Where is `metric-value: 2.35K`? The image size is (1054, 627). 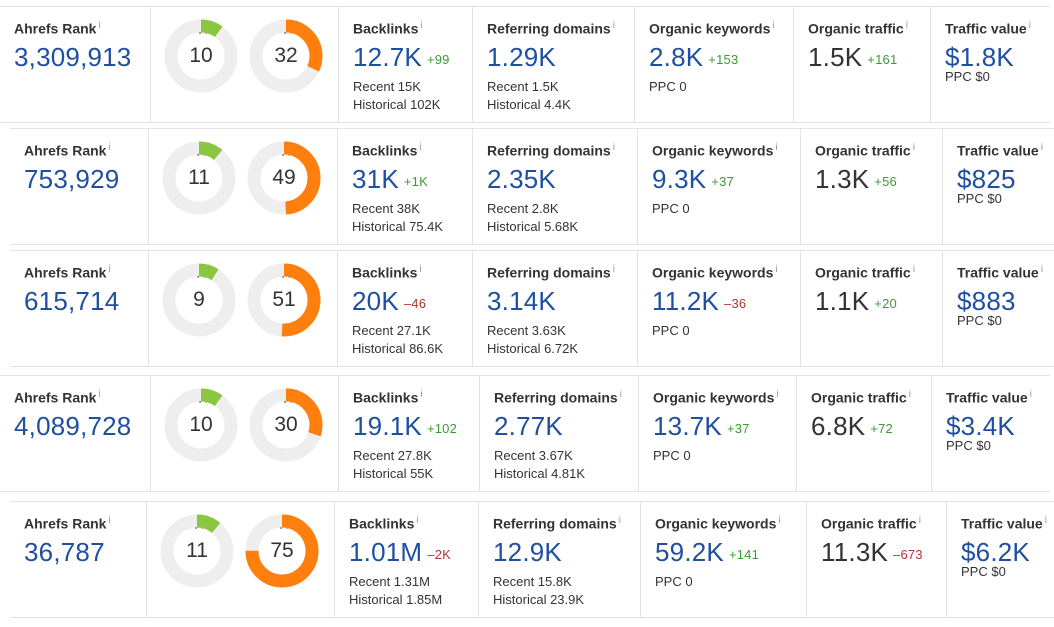 metric-value: 2.35K is located at coordinates (521, 179).